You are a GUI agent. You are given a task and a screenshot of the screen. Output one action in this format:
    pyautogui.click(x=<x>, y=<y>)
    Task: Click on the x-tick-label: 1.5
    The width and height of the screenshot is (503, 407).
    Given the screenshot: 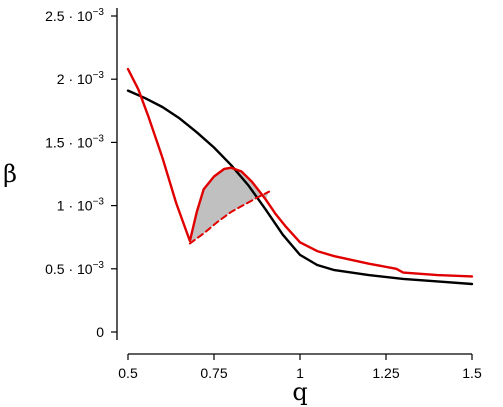 What is the action you would take?
    pyautogui.click(x=472, y=373)
    